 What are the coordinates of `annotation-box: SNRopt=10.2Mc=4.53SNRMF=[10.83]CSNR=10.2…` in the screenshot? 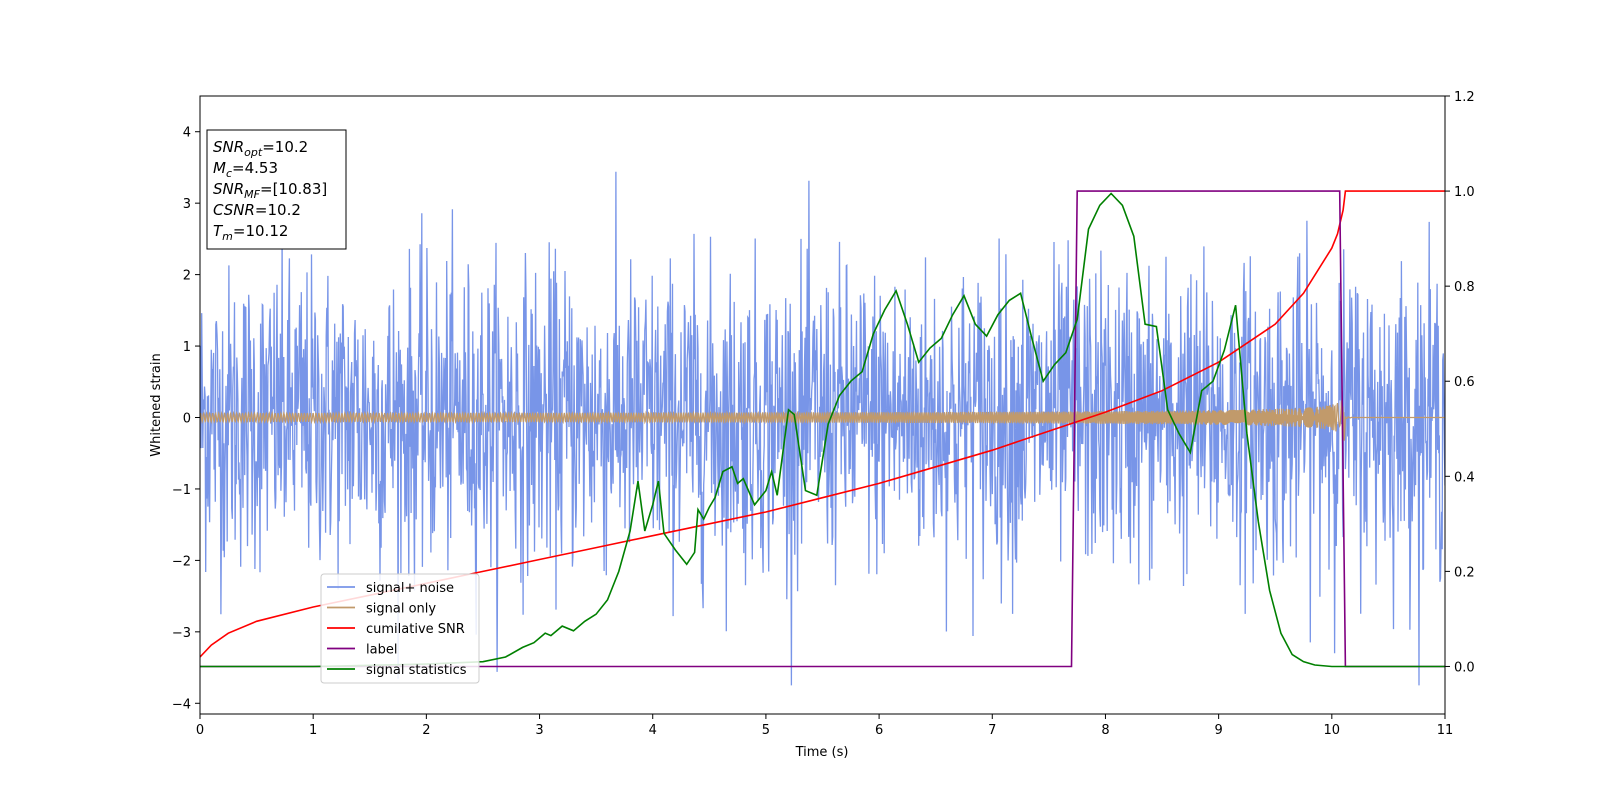 It's located at (276, 189).